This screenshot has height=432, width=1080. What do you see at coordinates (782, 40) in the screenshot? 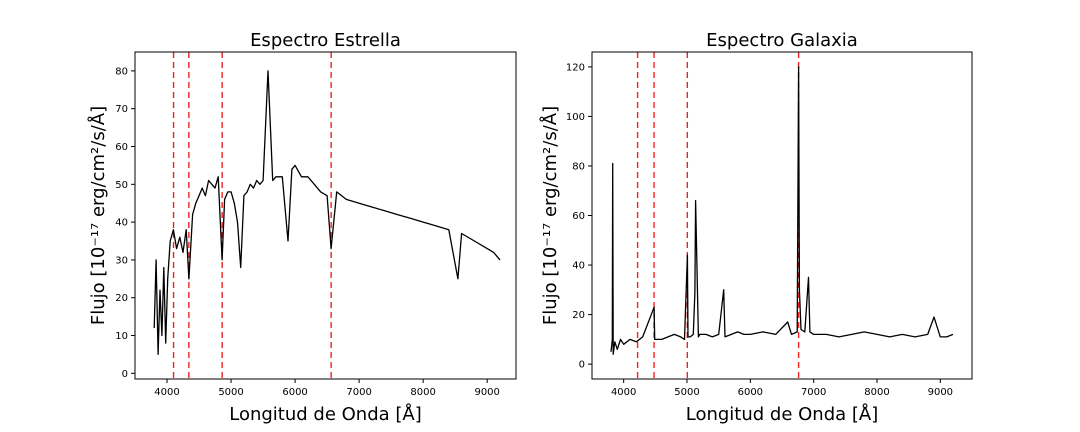
I see `chart-title: Espectro Galaxia` at bounding box center [782, 40].